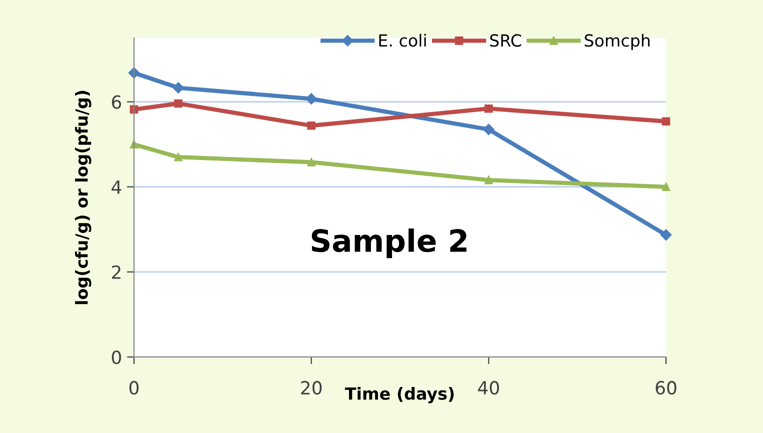 This screenshot has width=763, height=433. I want to click on y-tick-label: 2, so click(116, 272).